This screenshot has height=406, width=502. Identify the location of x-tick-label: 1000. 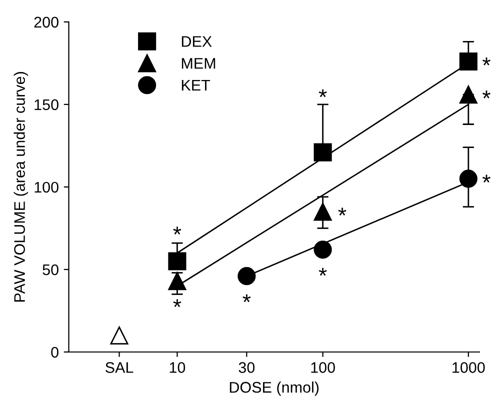
(468, 367).